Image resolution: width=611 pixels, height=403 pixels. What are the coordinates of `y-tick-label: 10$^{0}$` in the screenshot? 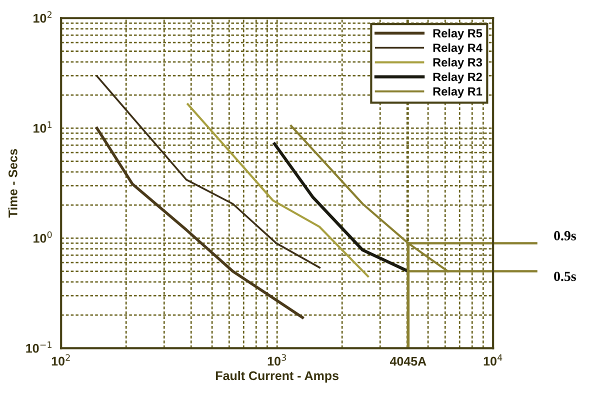 It's located at (43, 237).